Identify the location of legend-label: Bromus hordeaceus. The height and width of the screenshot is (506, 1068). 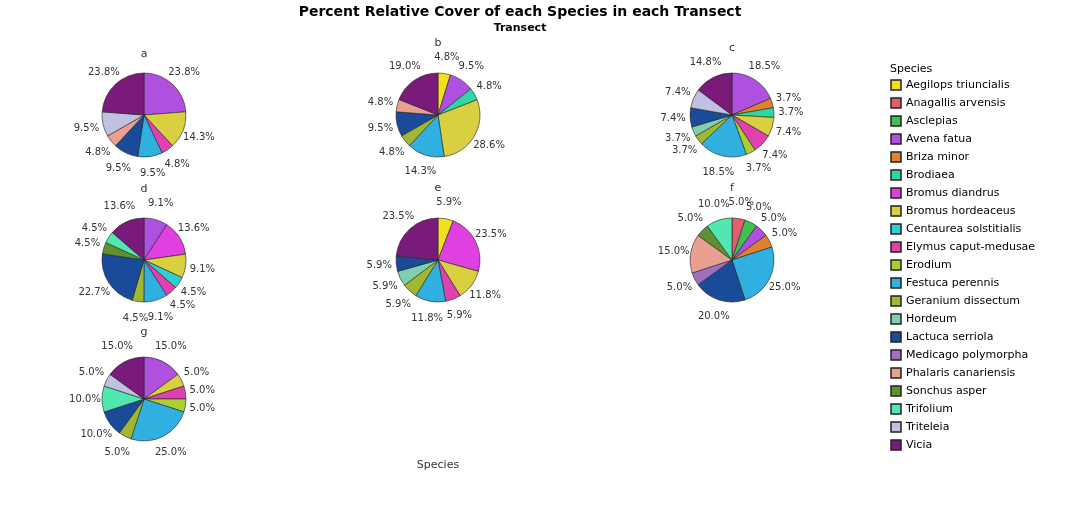
(961, 210).